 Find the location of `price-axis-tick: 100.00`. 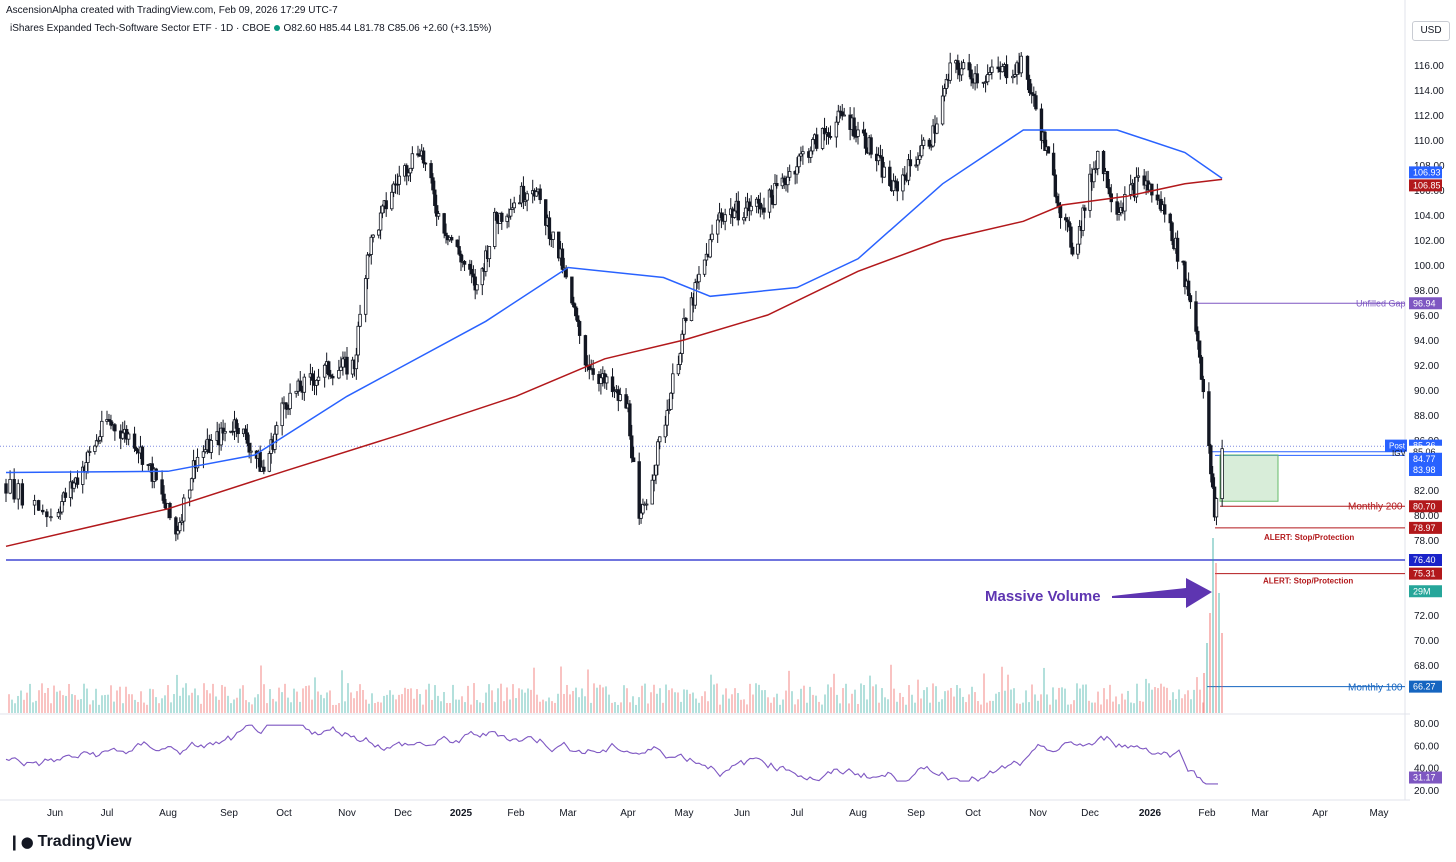

price-axis-tick: 100.00 is located at coordinates (1429, 266).